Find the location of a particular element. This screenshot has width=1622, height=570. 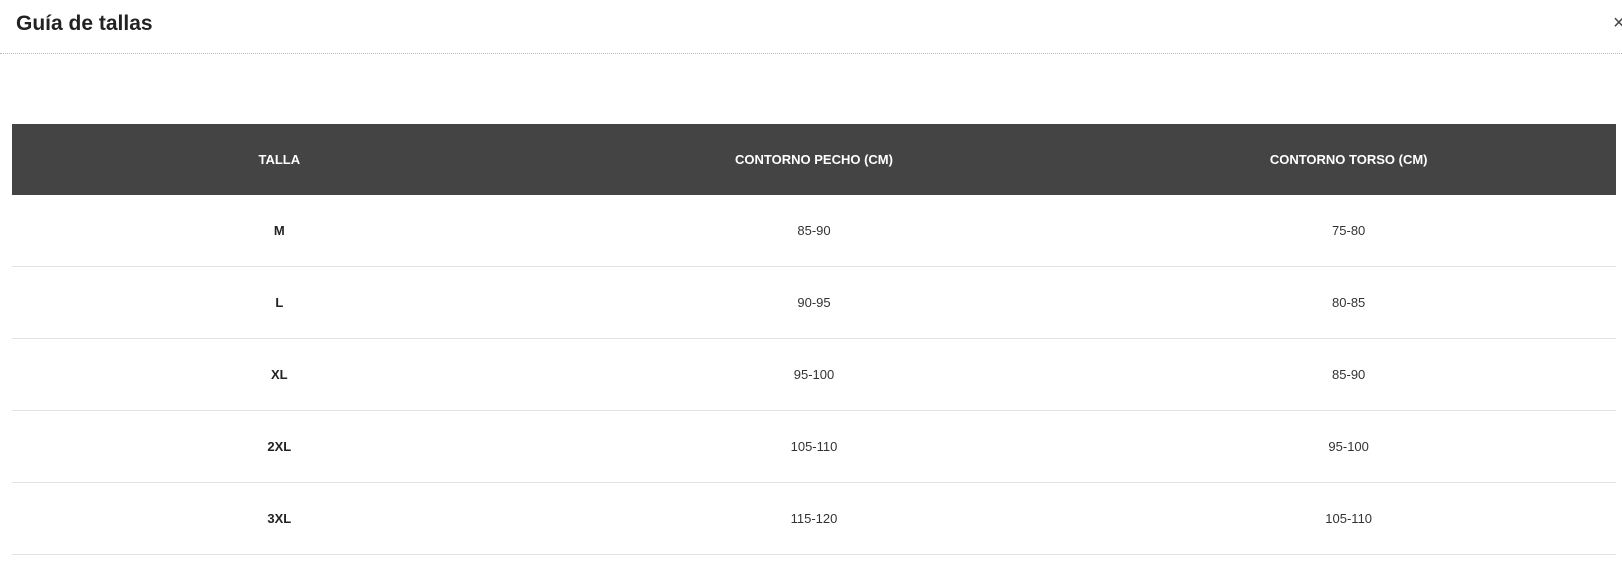

cell-chest: 85-90 is located at coordinates (814, 231).